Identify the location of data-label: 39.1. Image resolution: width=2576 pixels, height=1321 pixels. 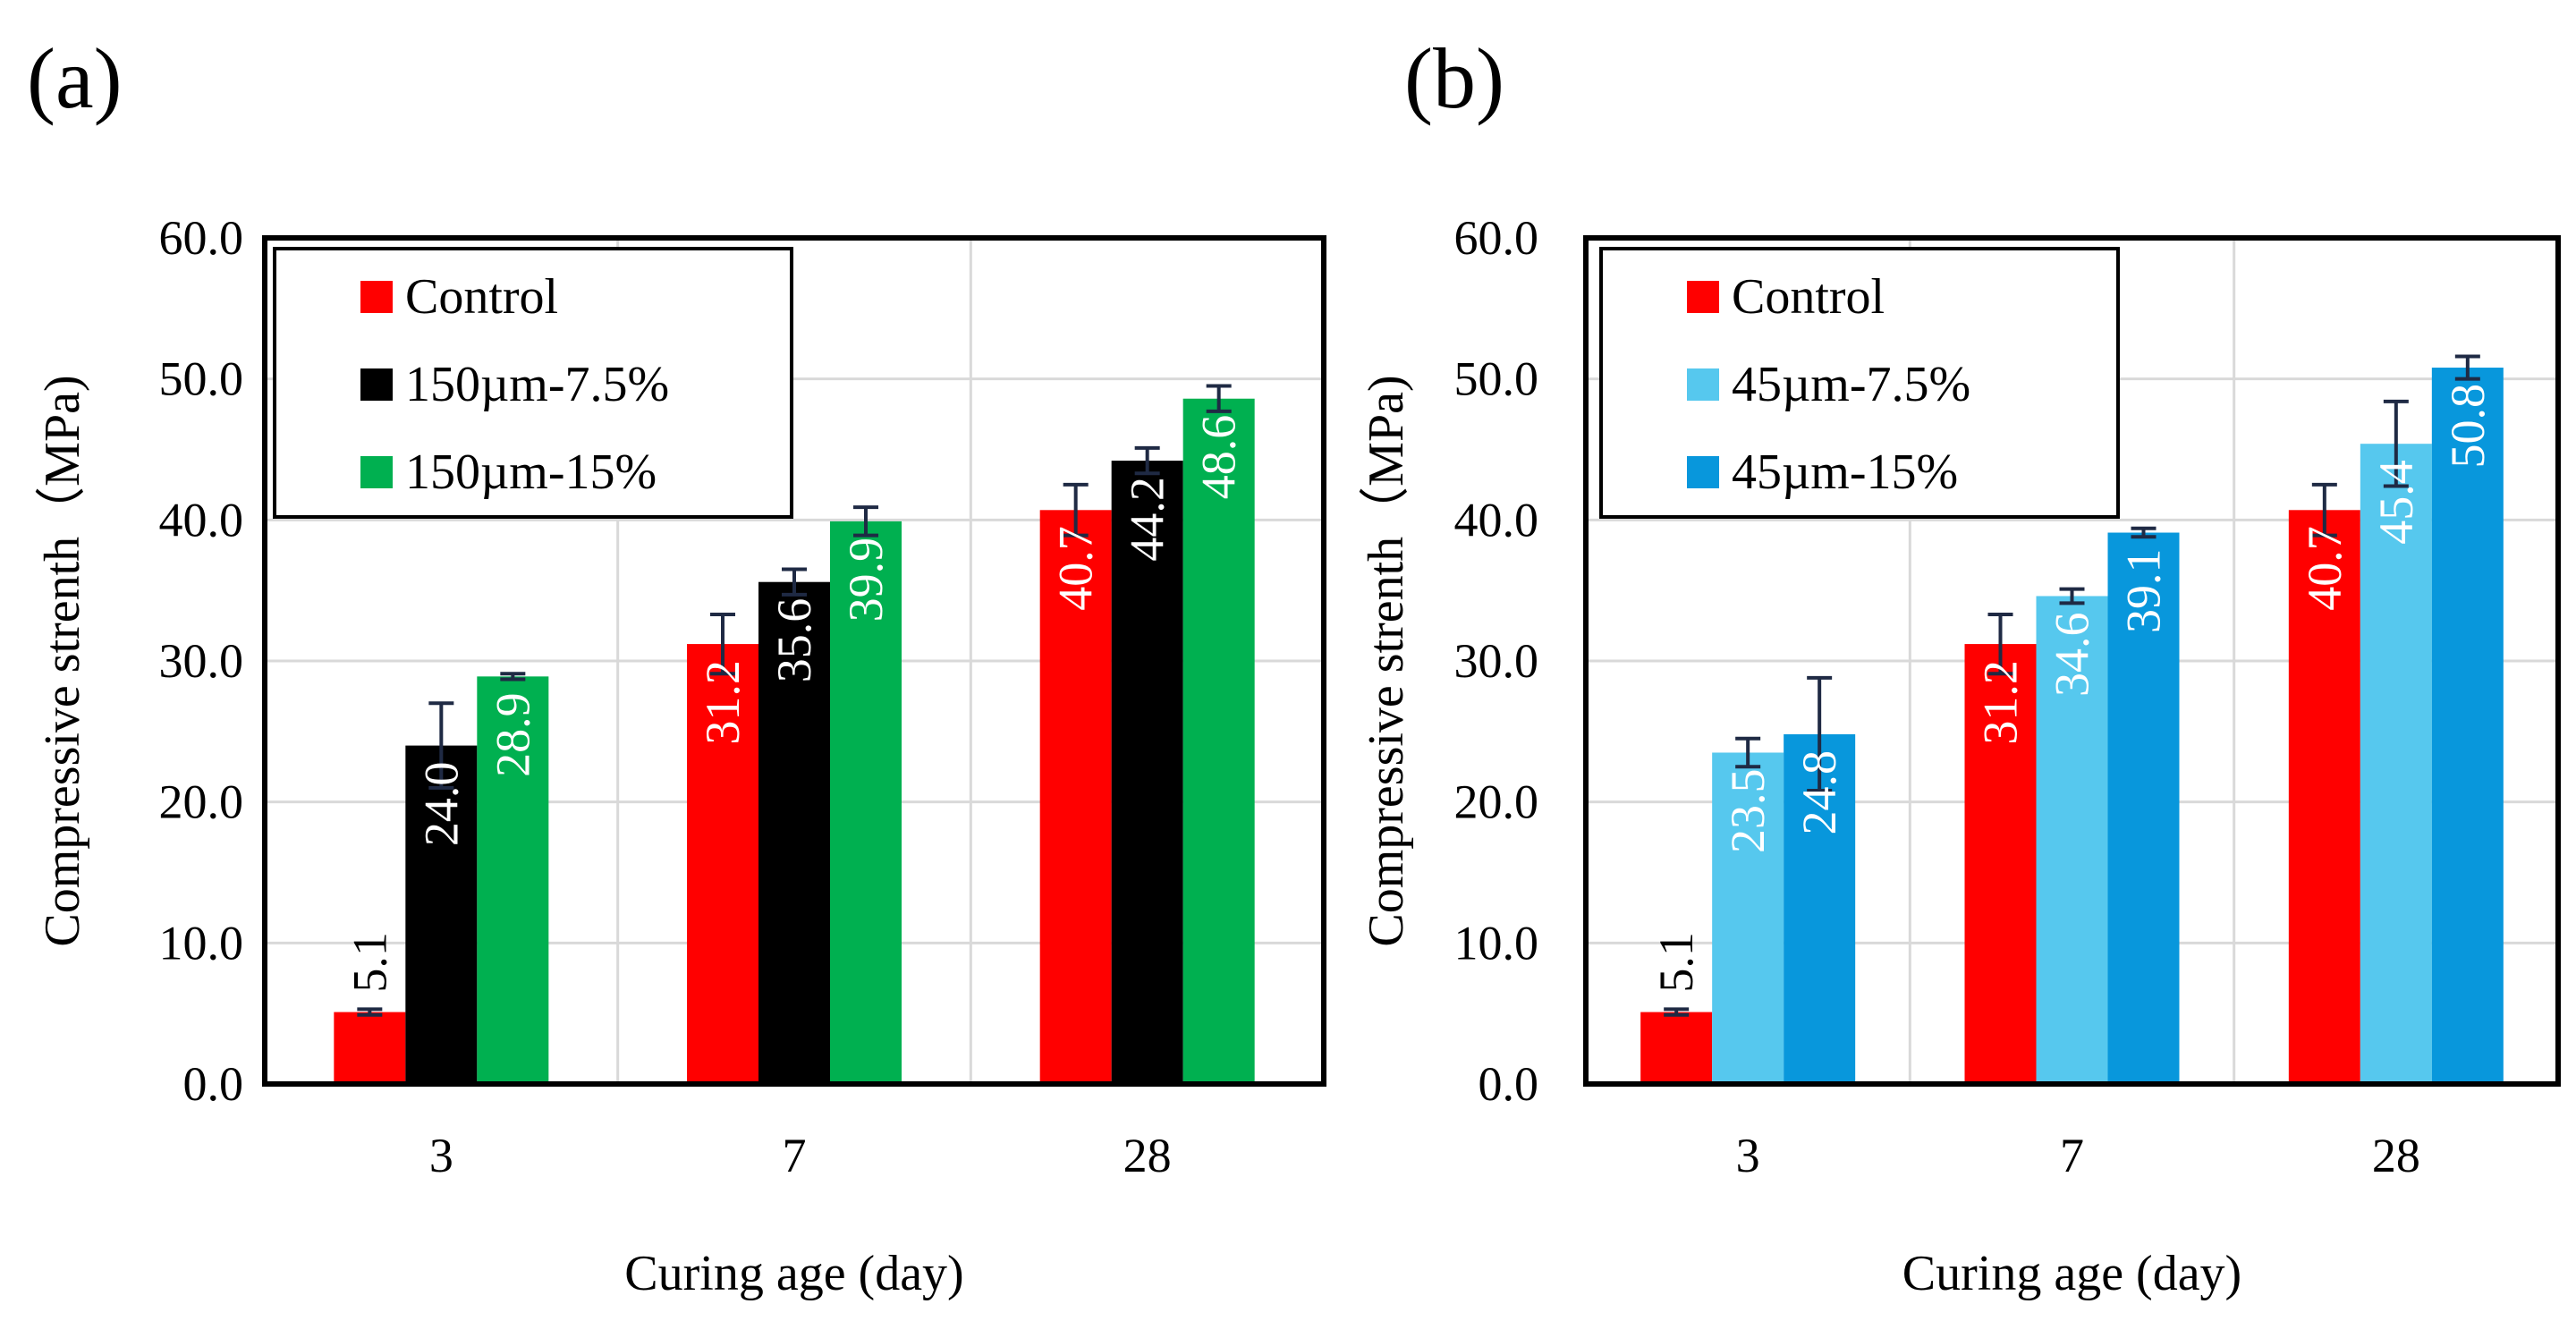
(2144, 591).